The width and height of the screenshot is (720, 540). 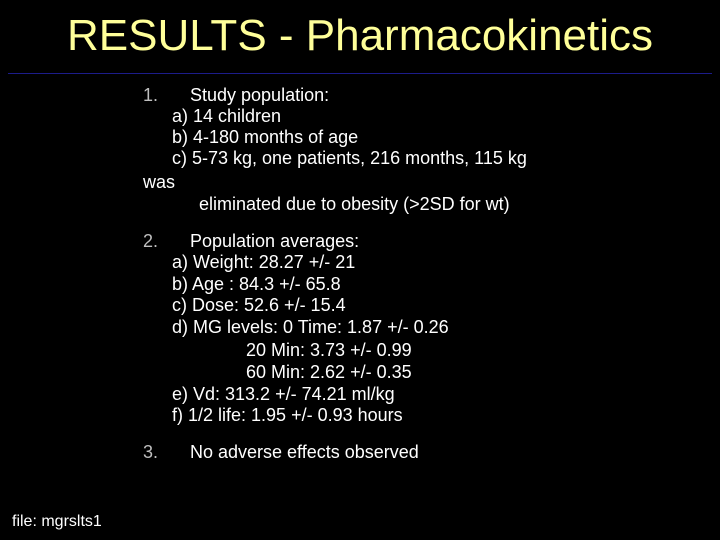 I want to click on item-2-line-a: a) Weight: 28.27 +/- 21, so click(x=264, y=262).